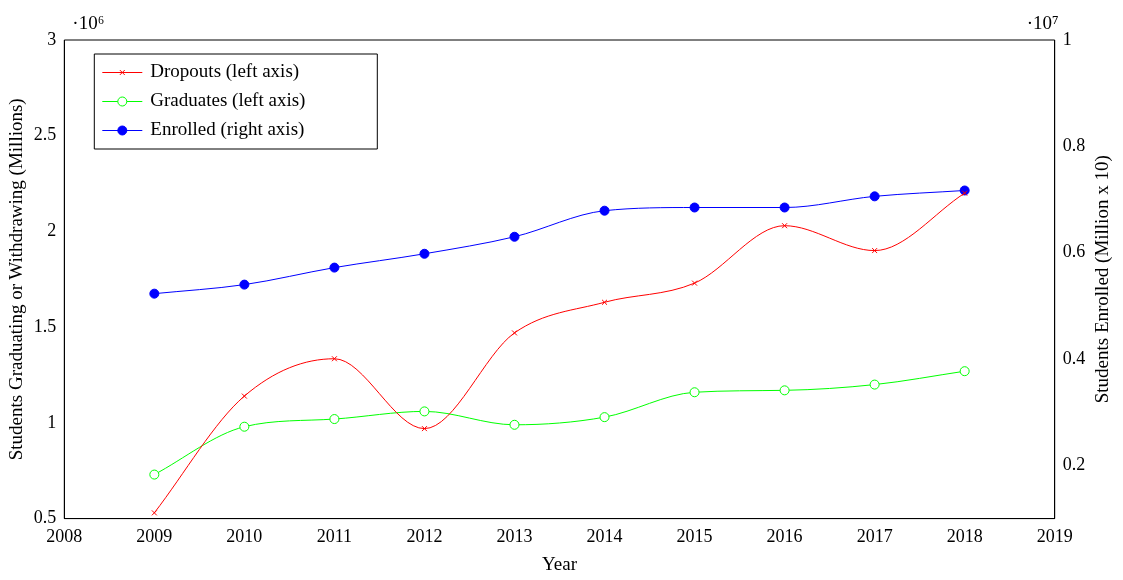 This screenshot has width=1123, height=580. I want to click on x-tick-label: 2017, so click(874, 536).